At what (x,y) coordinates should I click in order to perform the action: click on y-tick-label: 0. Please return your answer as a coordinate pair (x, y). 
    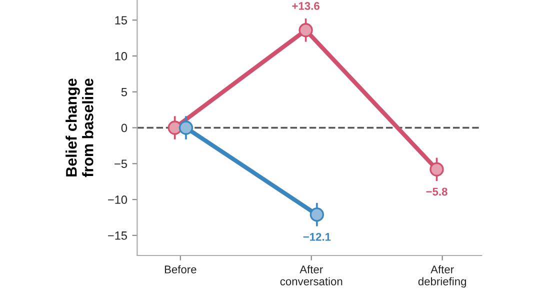
    Looking at the image, I should click on (124, 128).